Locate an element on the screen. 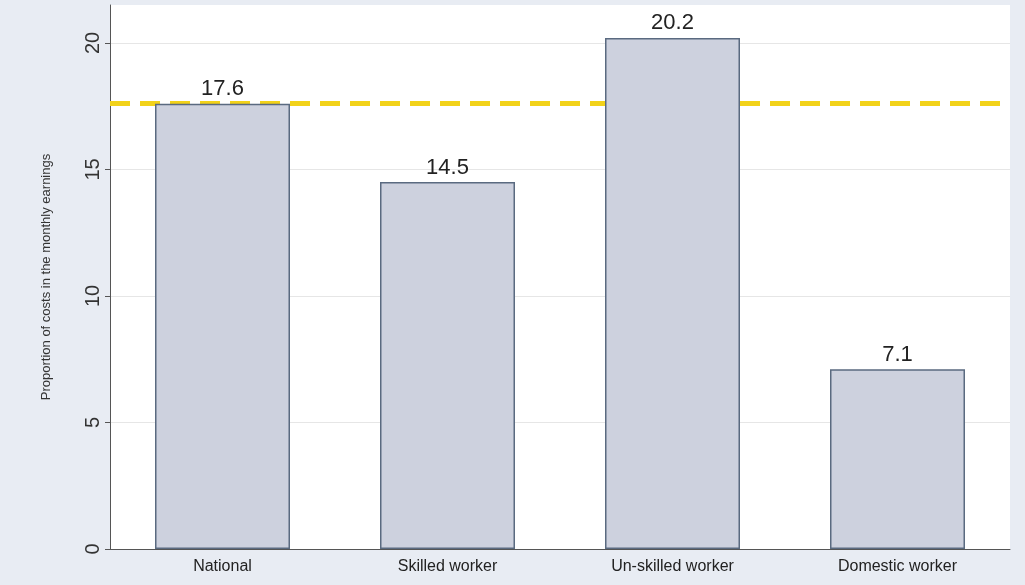 The height and width of the screenshot is (585, 1025). data-label: 7.1 is located at coordinates (897, 353).